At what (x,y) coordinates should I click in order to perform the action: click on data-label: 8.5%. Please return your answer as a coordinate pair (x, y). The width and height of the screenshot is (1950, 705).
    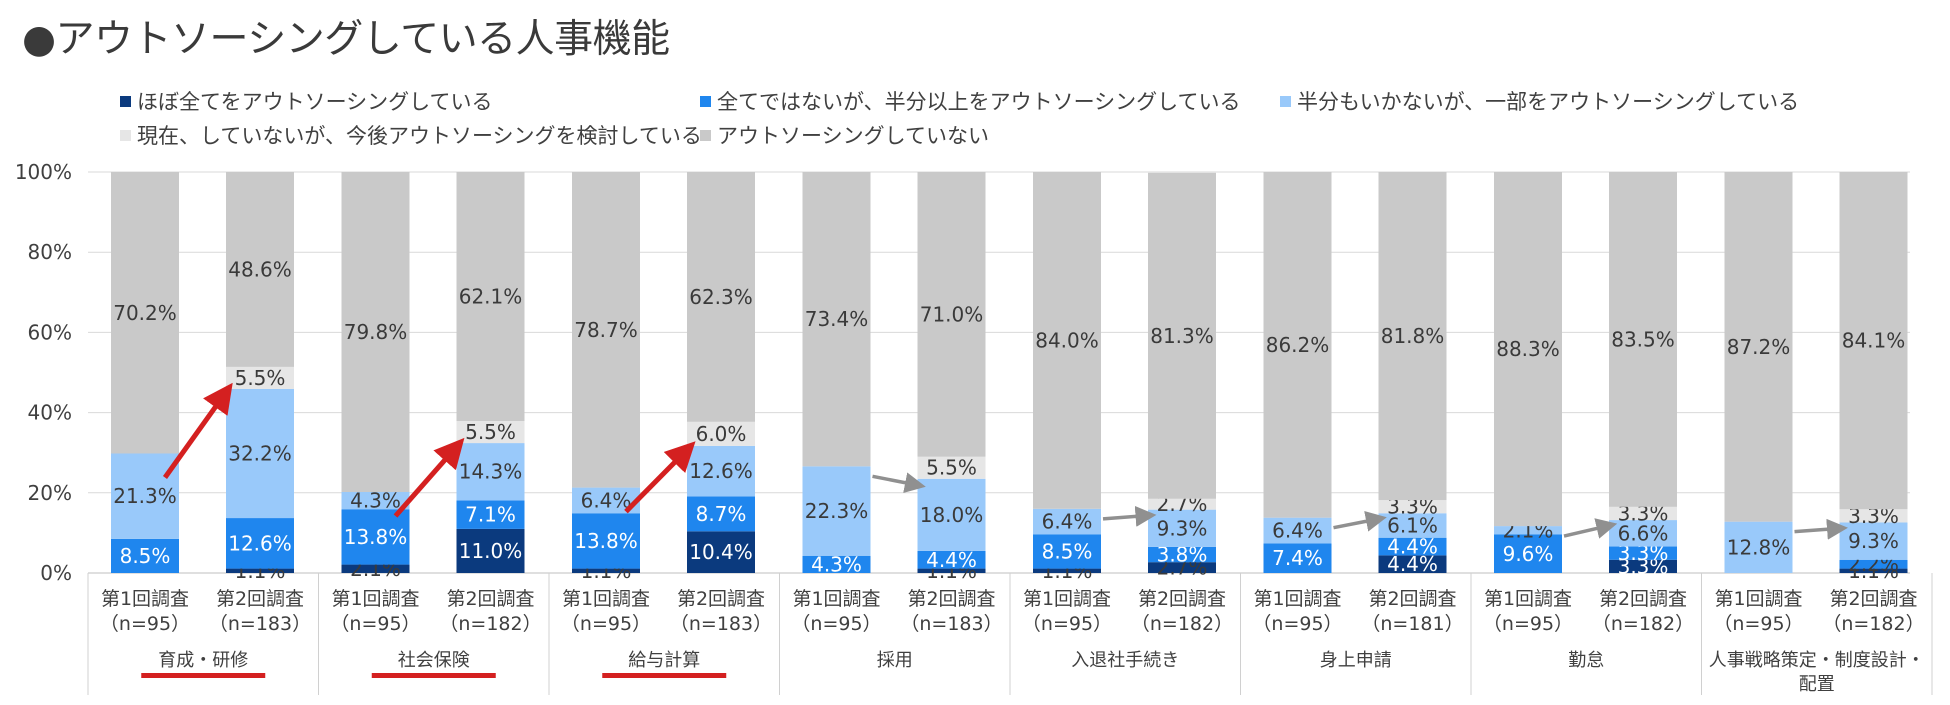
    Looking at the image, I should click on (145, 556).